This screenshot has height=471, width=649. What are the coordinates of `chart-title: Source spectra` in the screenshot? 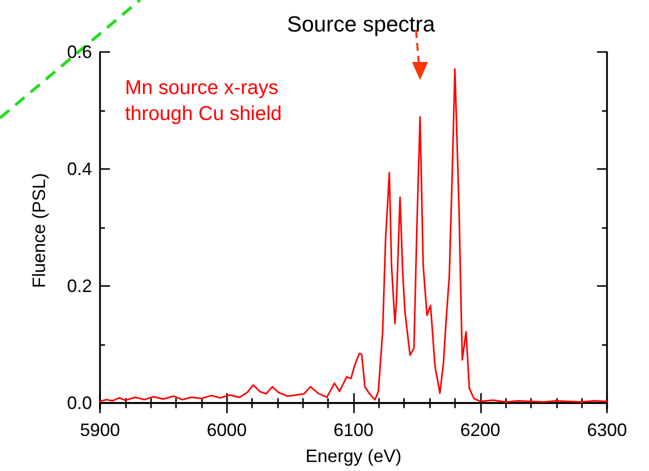 It's located at (361, 24).